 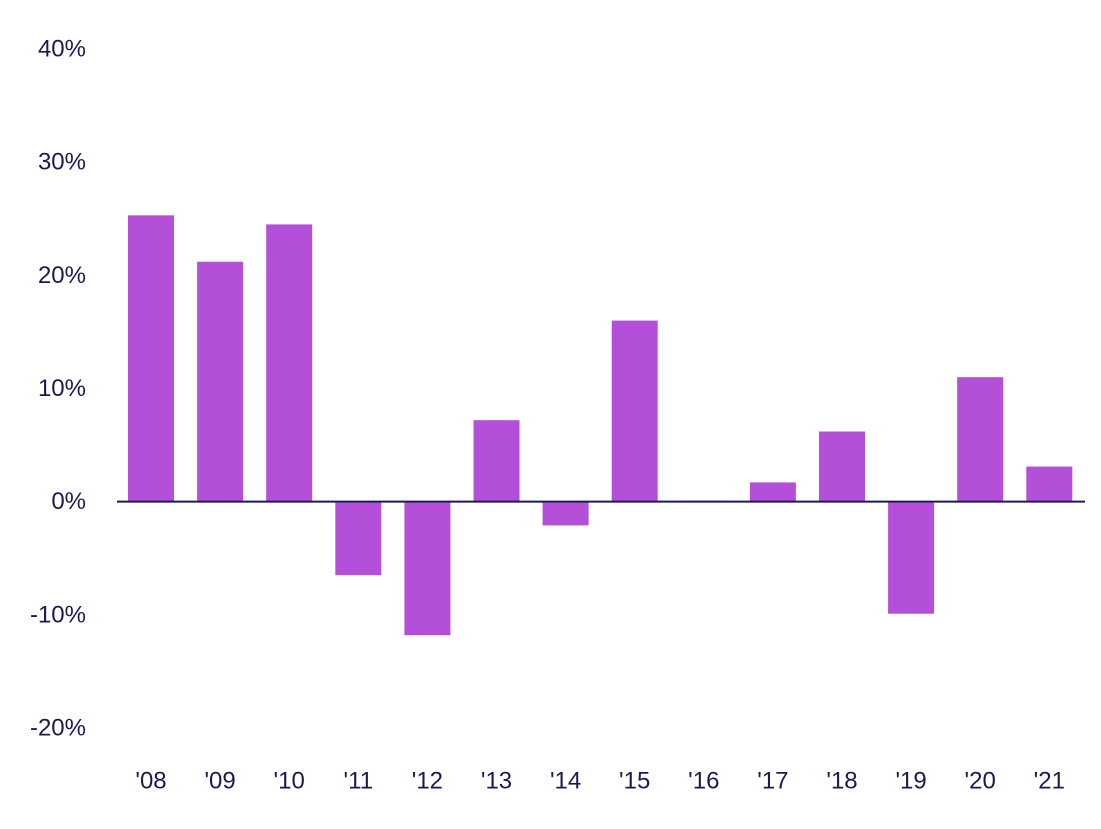 I want to click on y-tick-label: 0%, so click(x=68, y=501).